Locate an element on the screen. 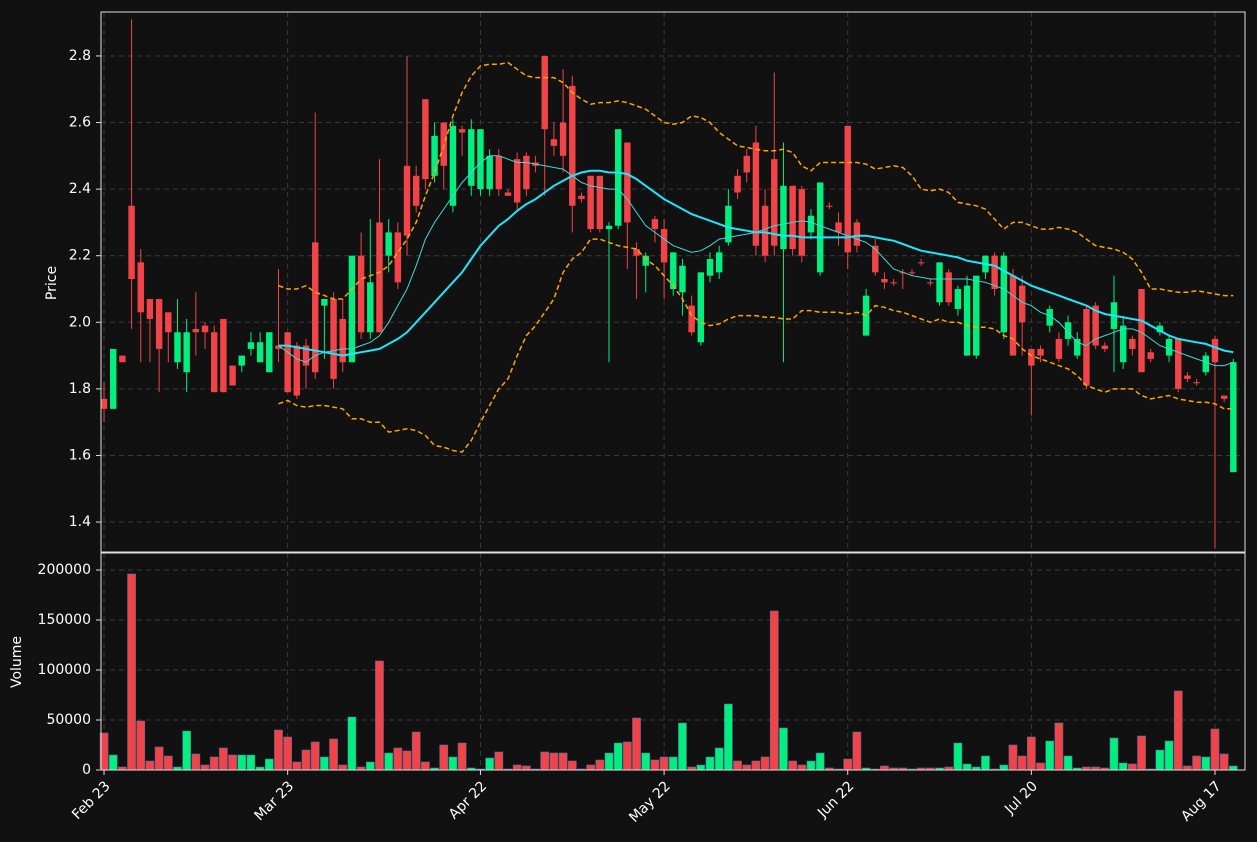 The height and width of the screenshot is (842, 1257). y-tick-label: 150000 is located at coordinates (64, 620).